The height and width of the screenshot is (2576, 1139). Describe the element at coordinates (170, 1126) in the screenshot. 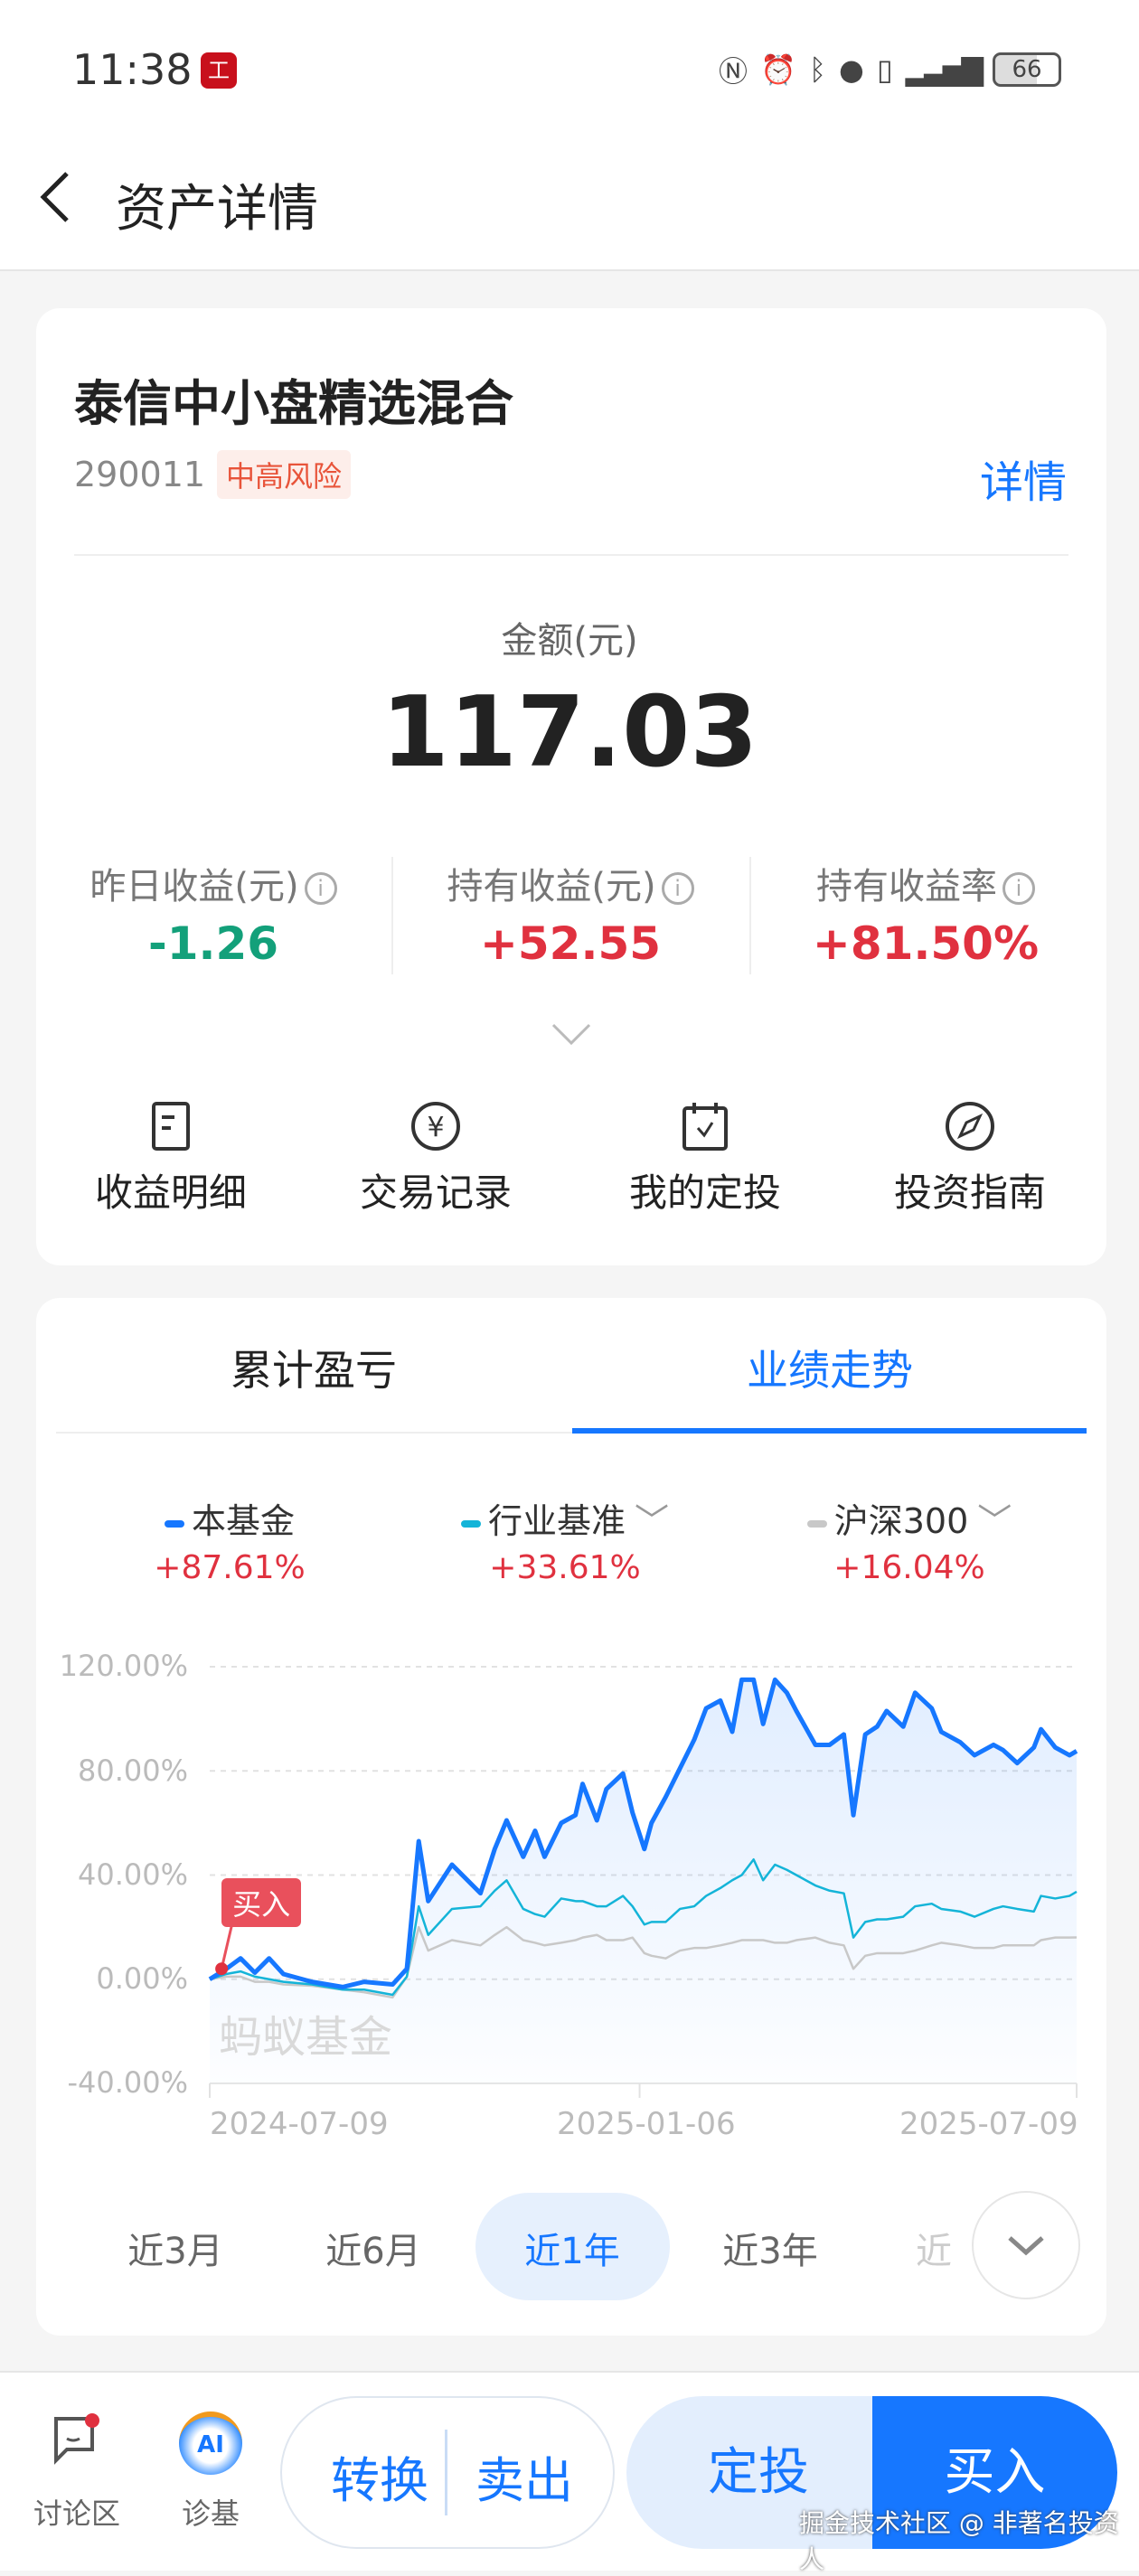

I see `document-icon` at that location.